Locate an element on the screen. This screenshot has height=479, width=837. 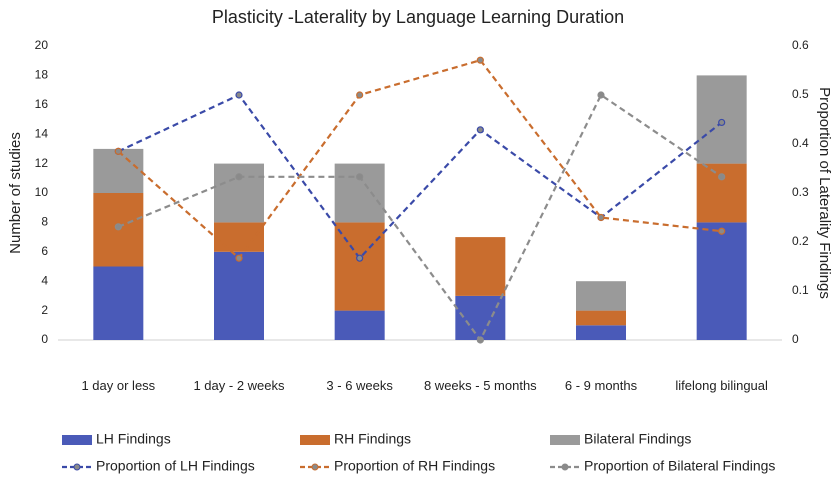
x-tick-label: 8 weeks - 5 months is located at coordinates (480, 385).